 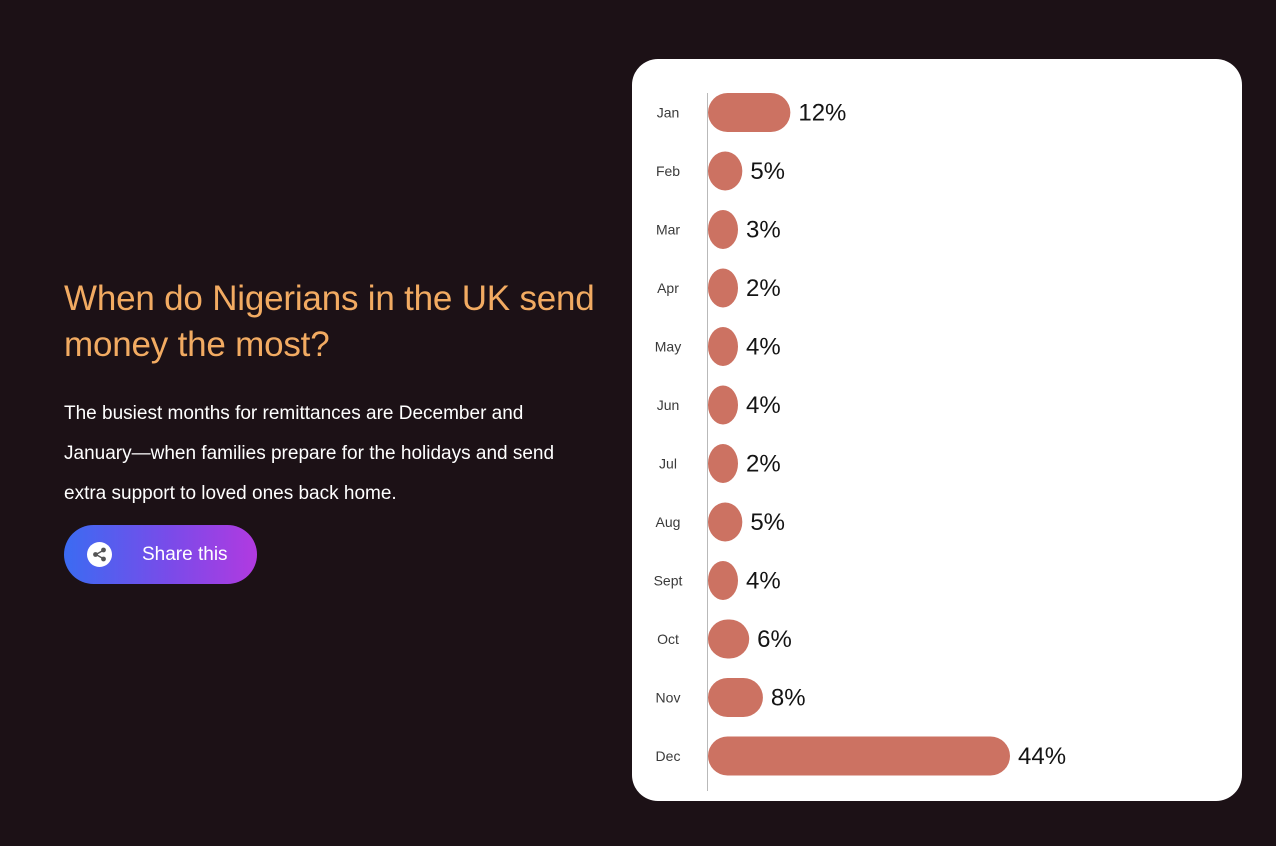 What do you see at coordinates (668, 347) in the screenshot?
I see `month-label-may: May` at bounding box center [668, 347].